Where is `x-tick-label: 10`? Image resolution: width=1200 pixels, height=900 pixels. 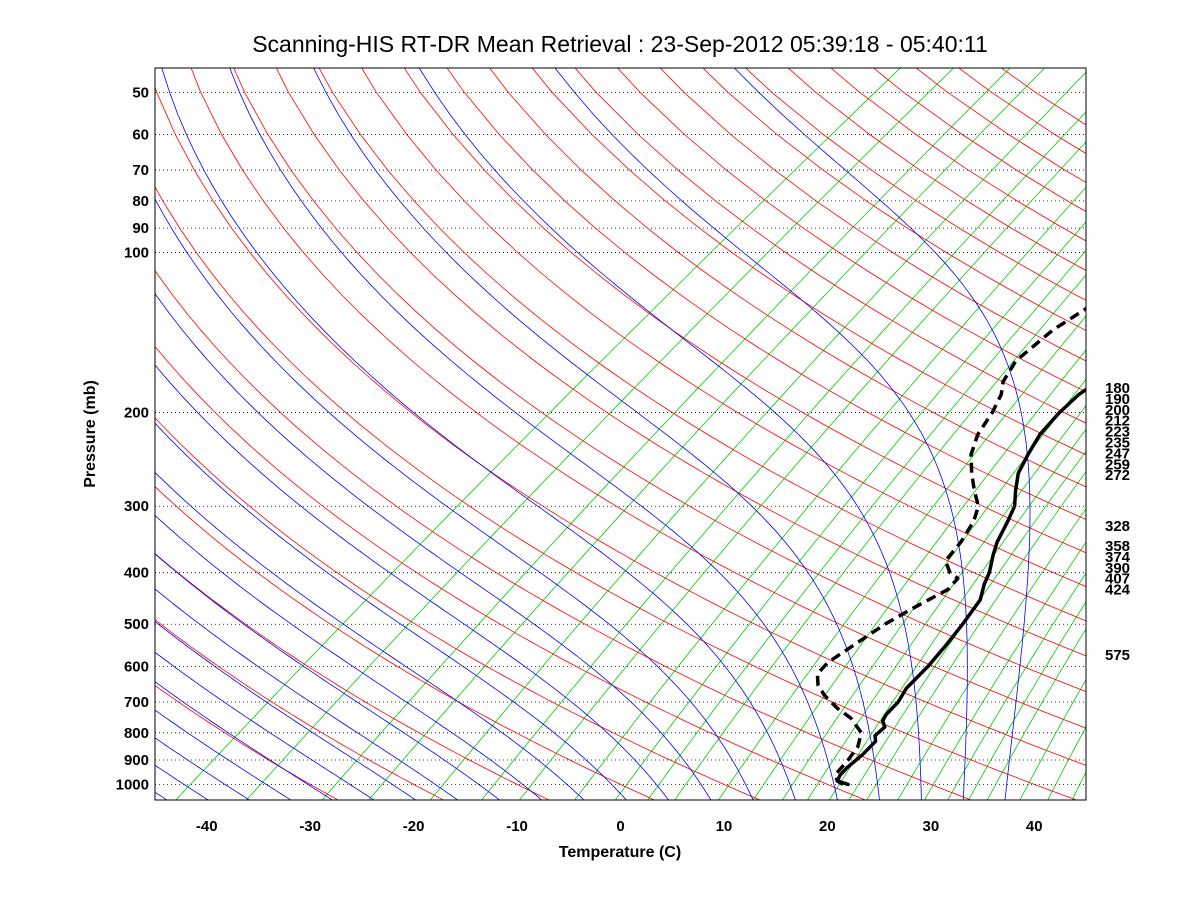 x-tick-label: 10 is located at coordinates (724, 826).